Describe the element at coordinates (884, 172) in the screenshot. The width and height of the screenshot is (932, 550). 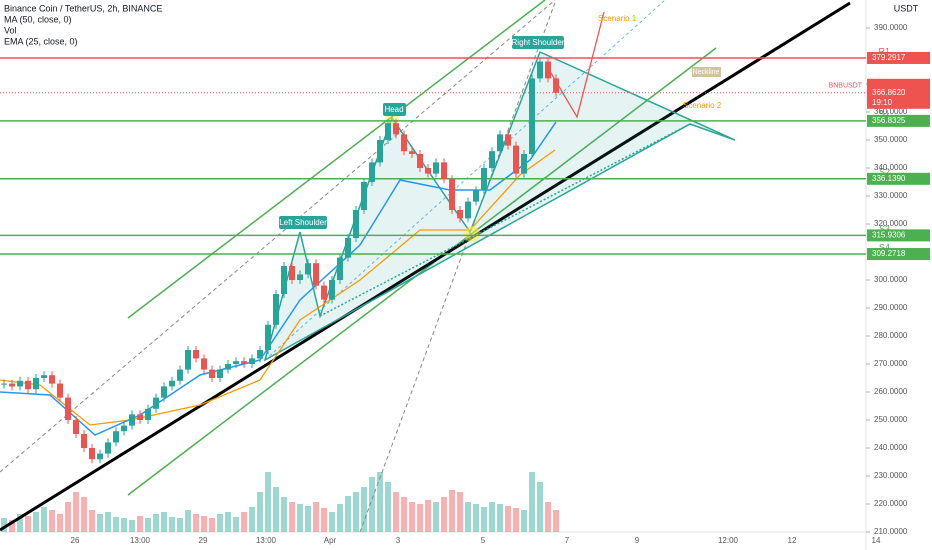
I see `level-name: S2` at that location.